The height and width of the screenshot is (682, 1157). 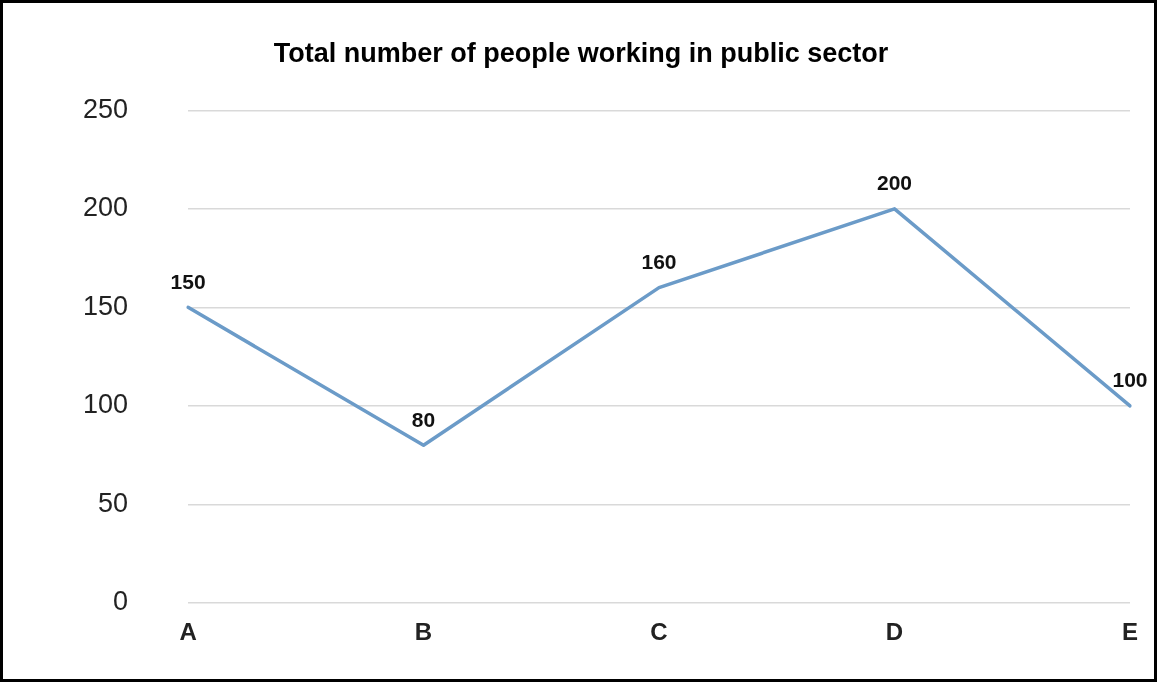 What do you see at coordinates (894, 631) in the screenshot?
I see `x-tick-label: D` at bounding box center [894, 631].